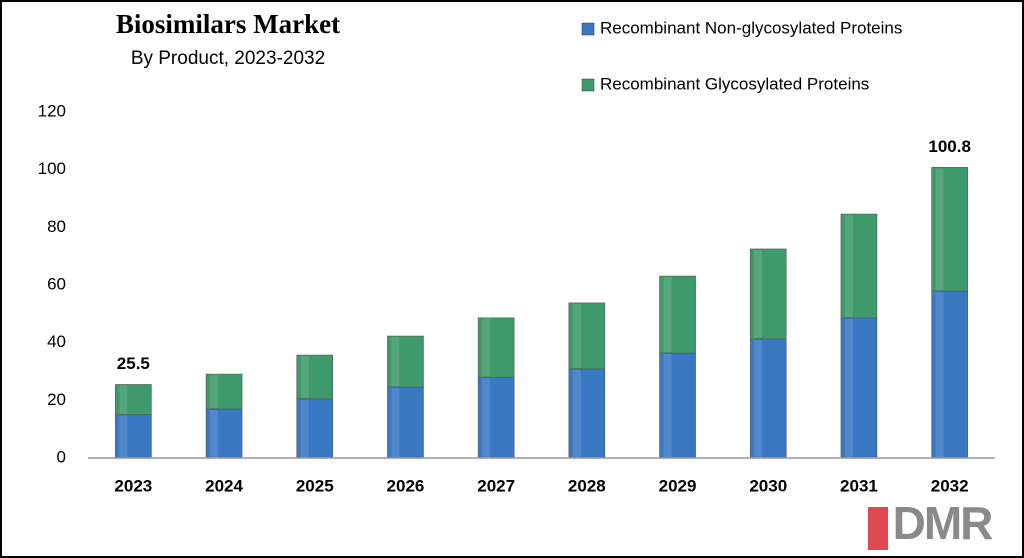 This screenshot has height=558, width=1024. Describe the element at coordinates (133, 363) in the screenshot. I see `data-label: 25.5` at that location.